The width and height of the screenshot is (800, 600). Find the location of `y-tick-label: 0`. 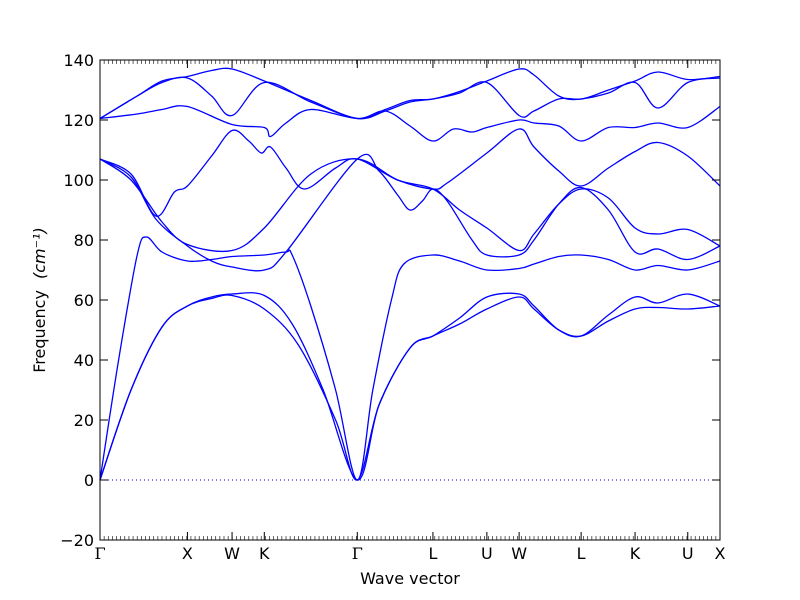

y-tick-label: 0 is located at coordinates (89, 480).